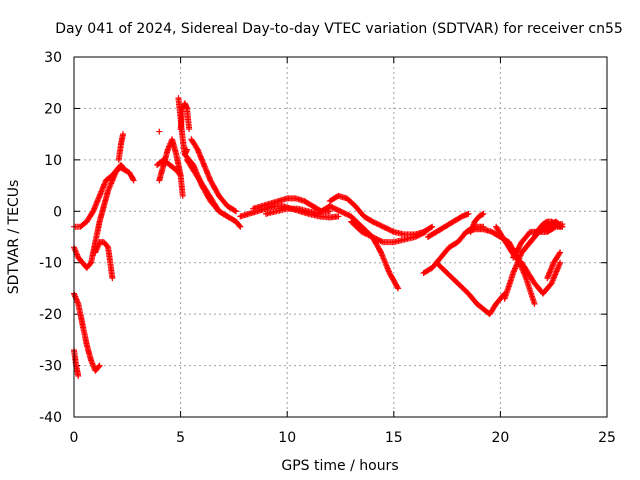  I want to click on x-tick-label: 0, so click(74, 438).